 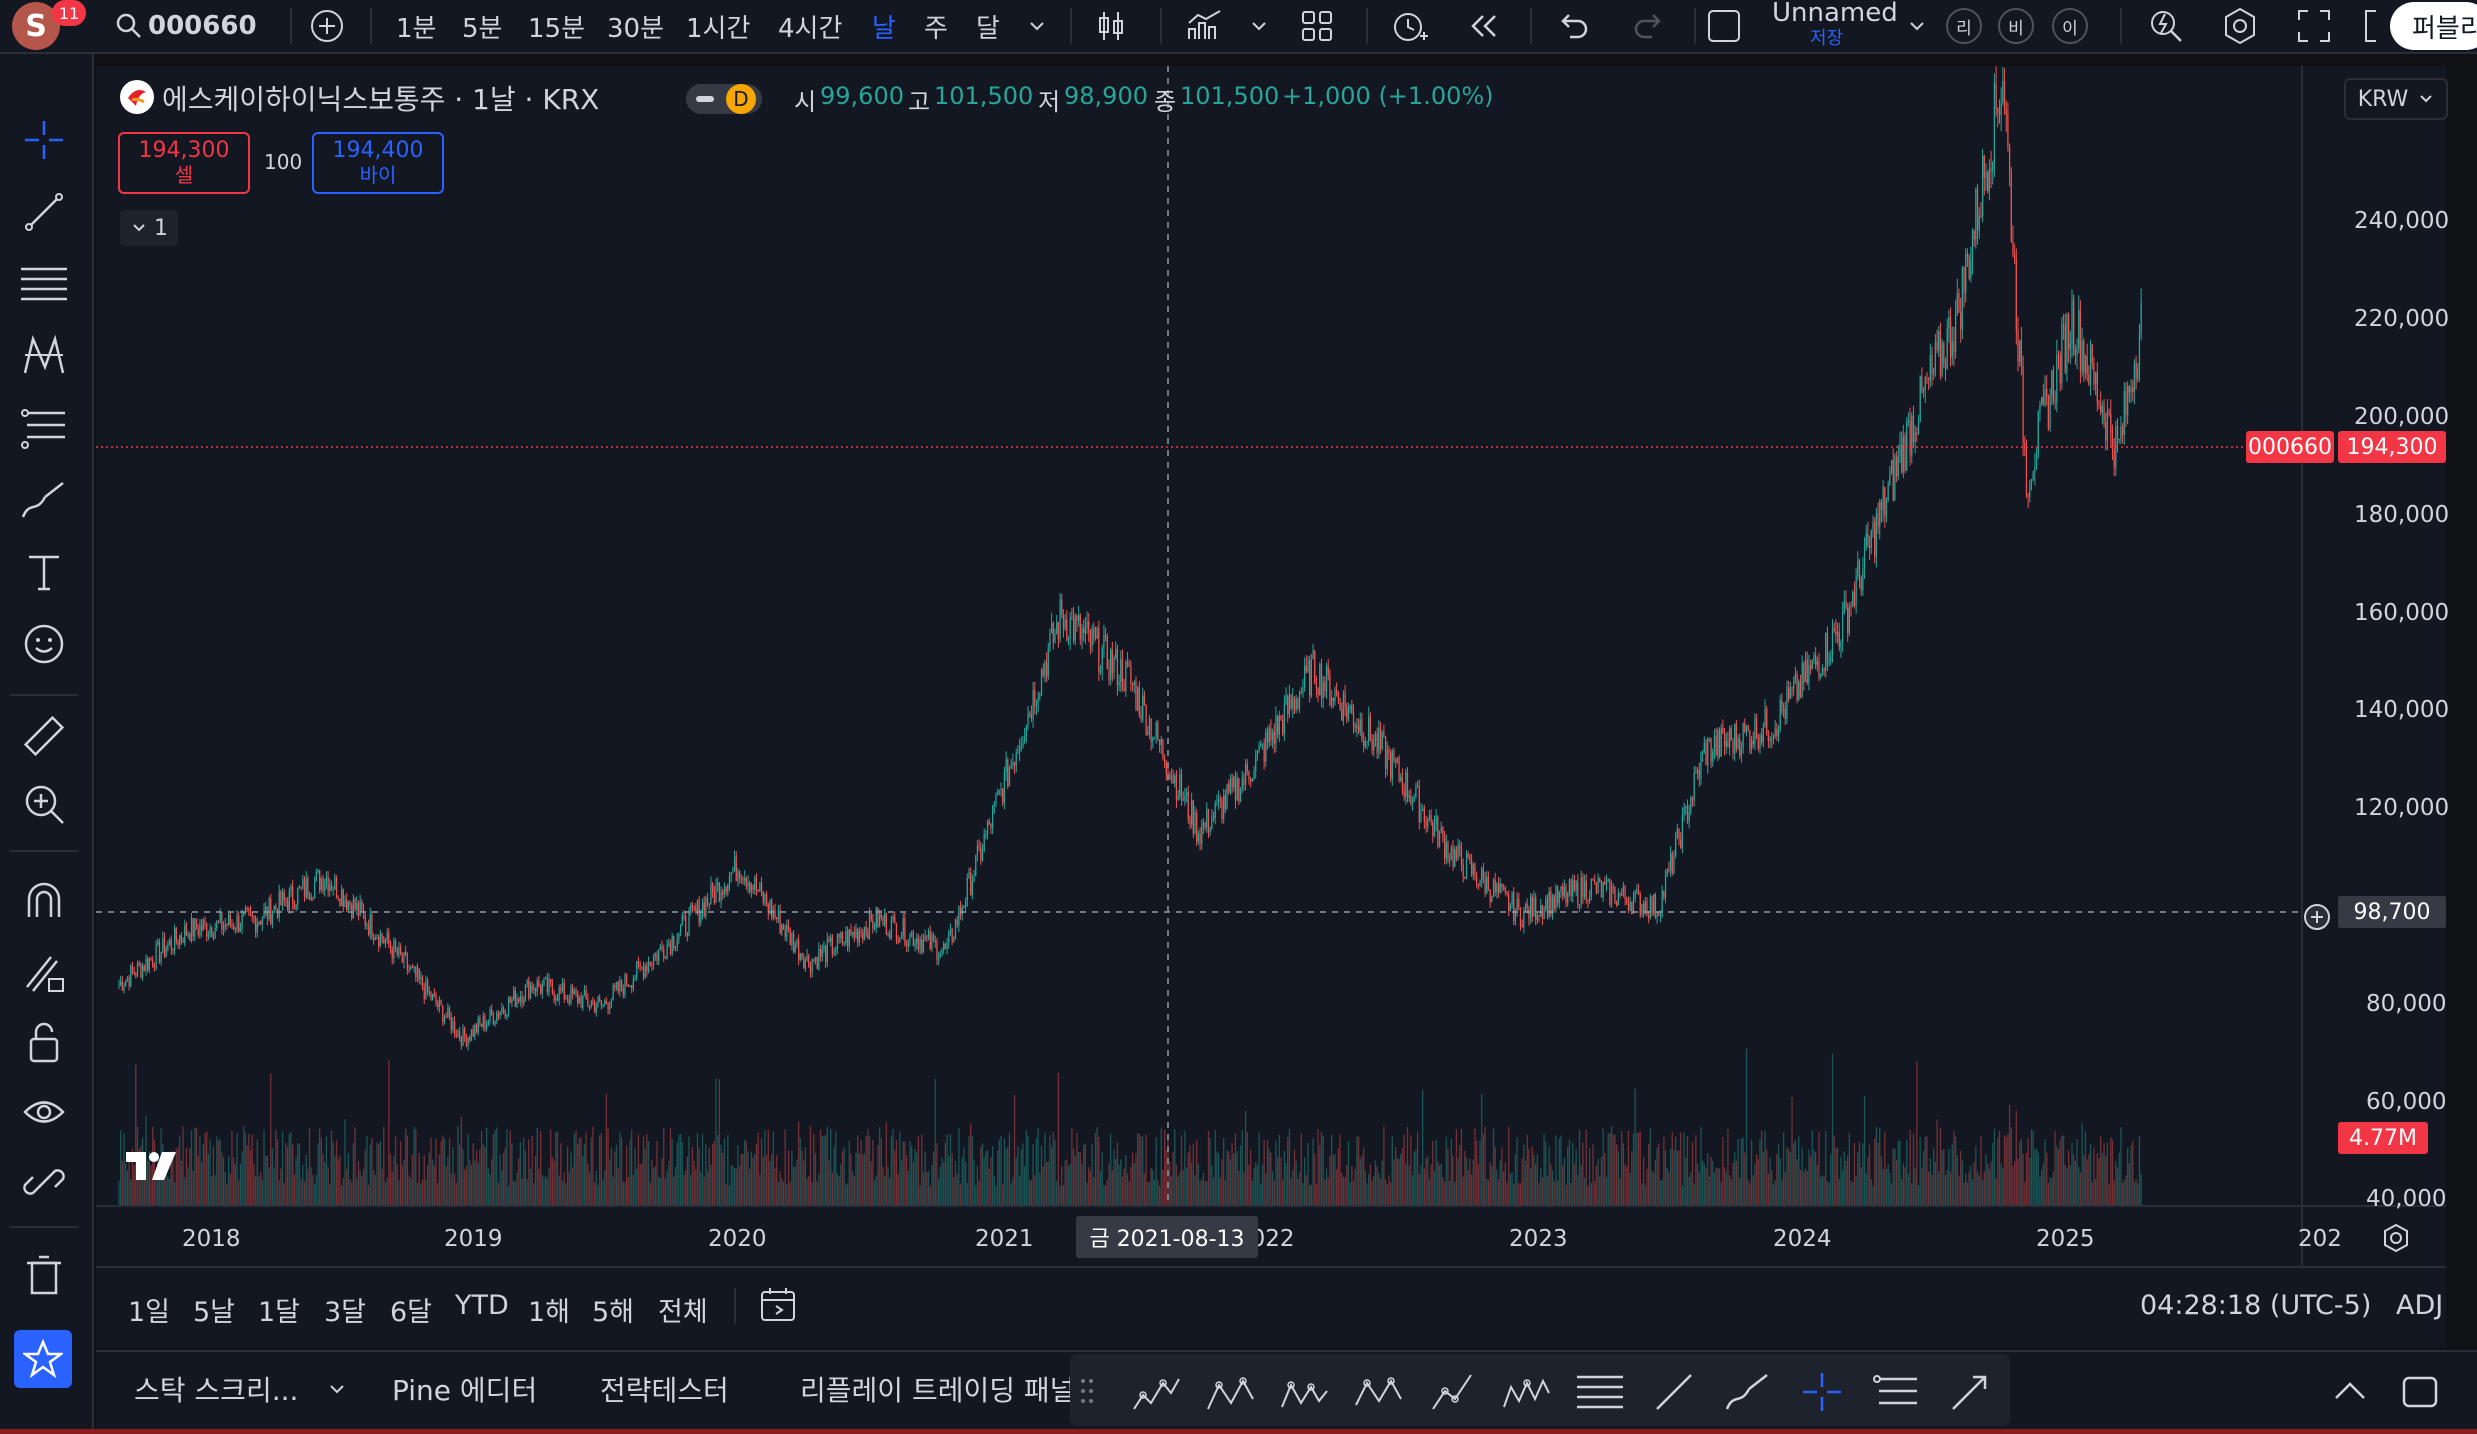 What do you see at coordinates (411, 1312) in the screenshot?
I see `range-6m: 6달` at bounding box center [411, 1312].